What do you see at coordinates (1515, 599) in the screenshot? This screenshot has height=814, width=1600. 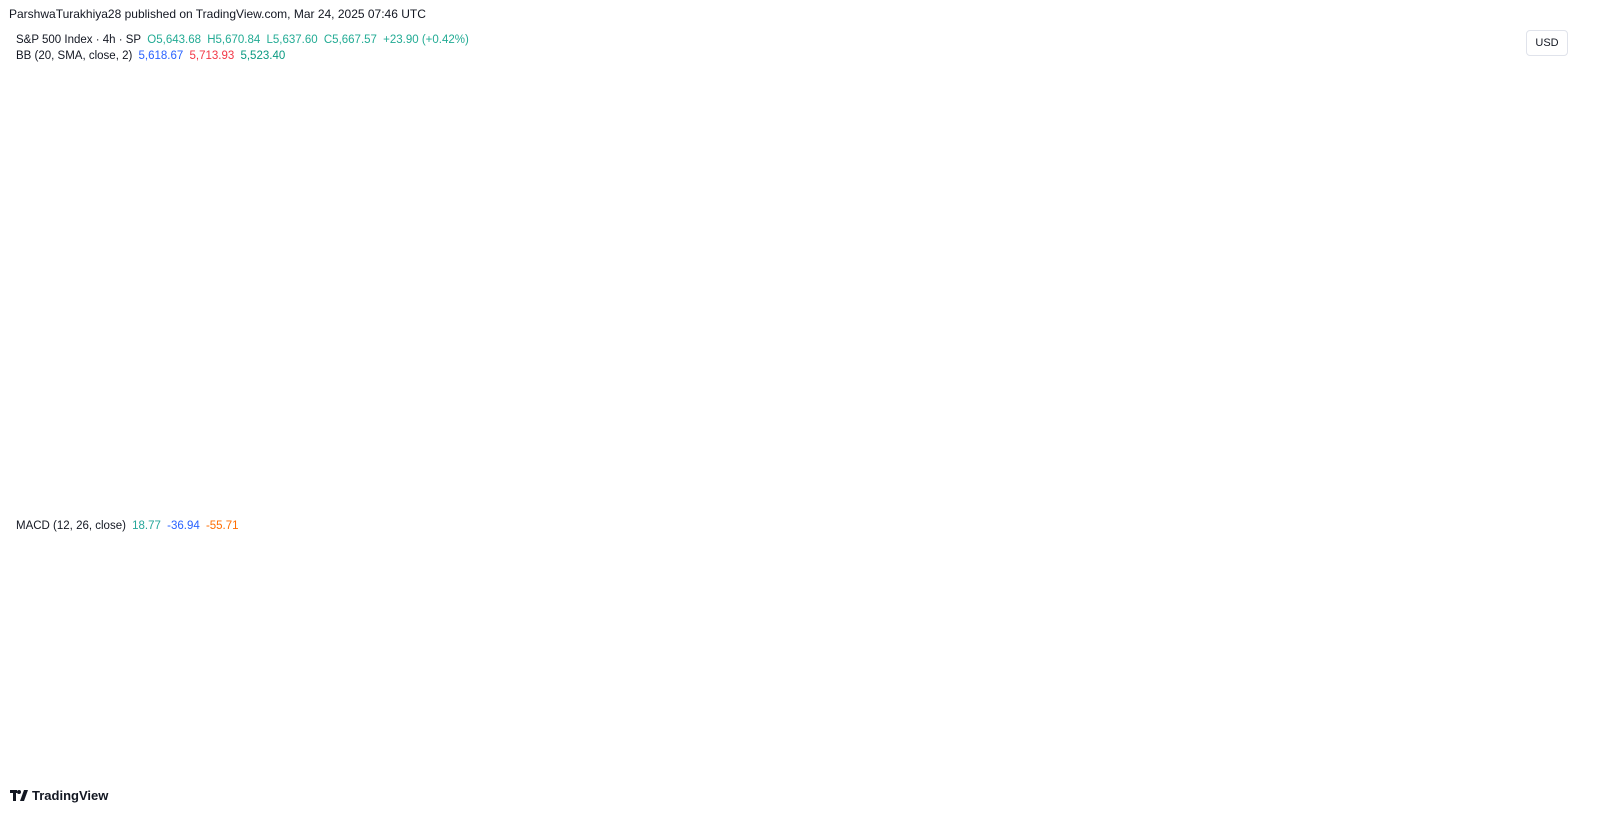 I see `macd-y-tick-label: 0.00` at bounding box center [1515, 599].